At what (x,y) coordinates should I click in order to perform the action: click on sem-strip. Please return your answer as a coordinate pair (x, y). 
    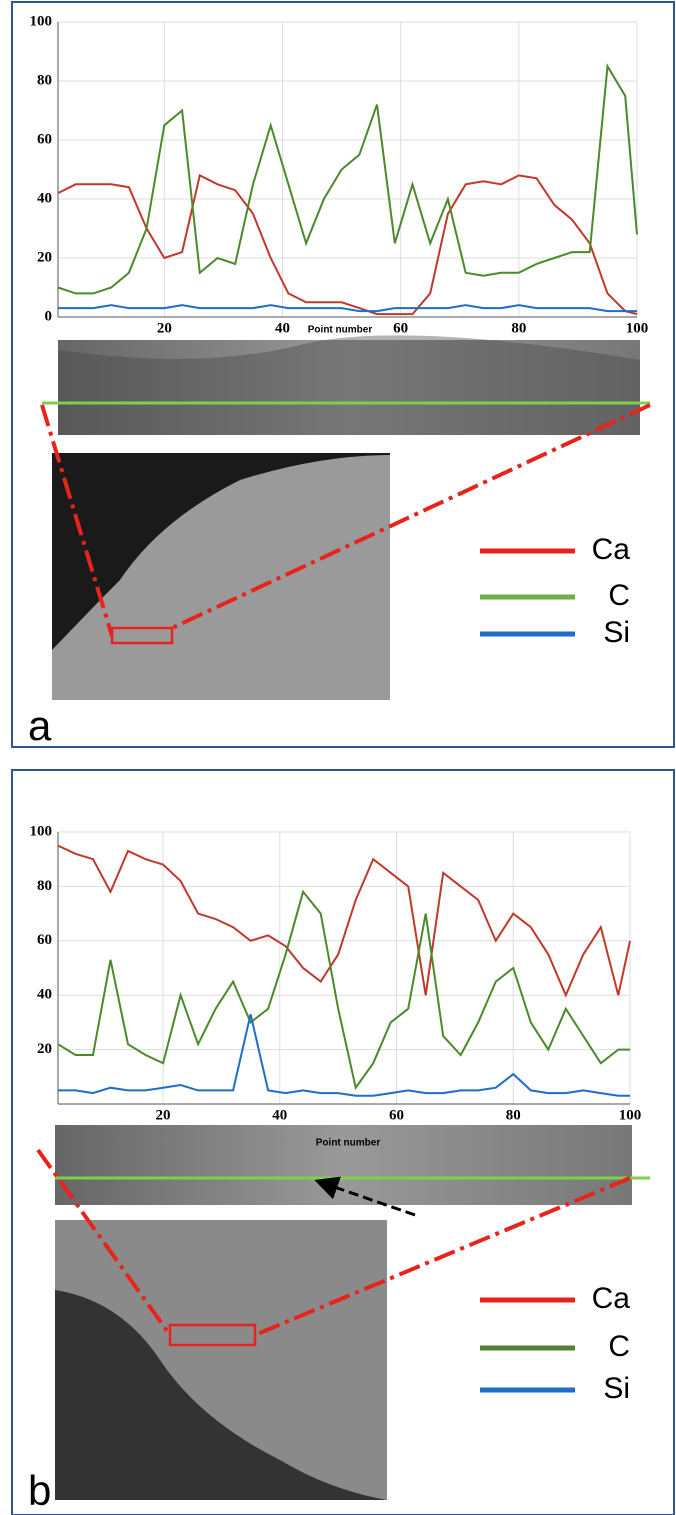
    Looking at the image, I should click on (349, 387).